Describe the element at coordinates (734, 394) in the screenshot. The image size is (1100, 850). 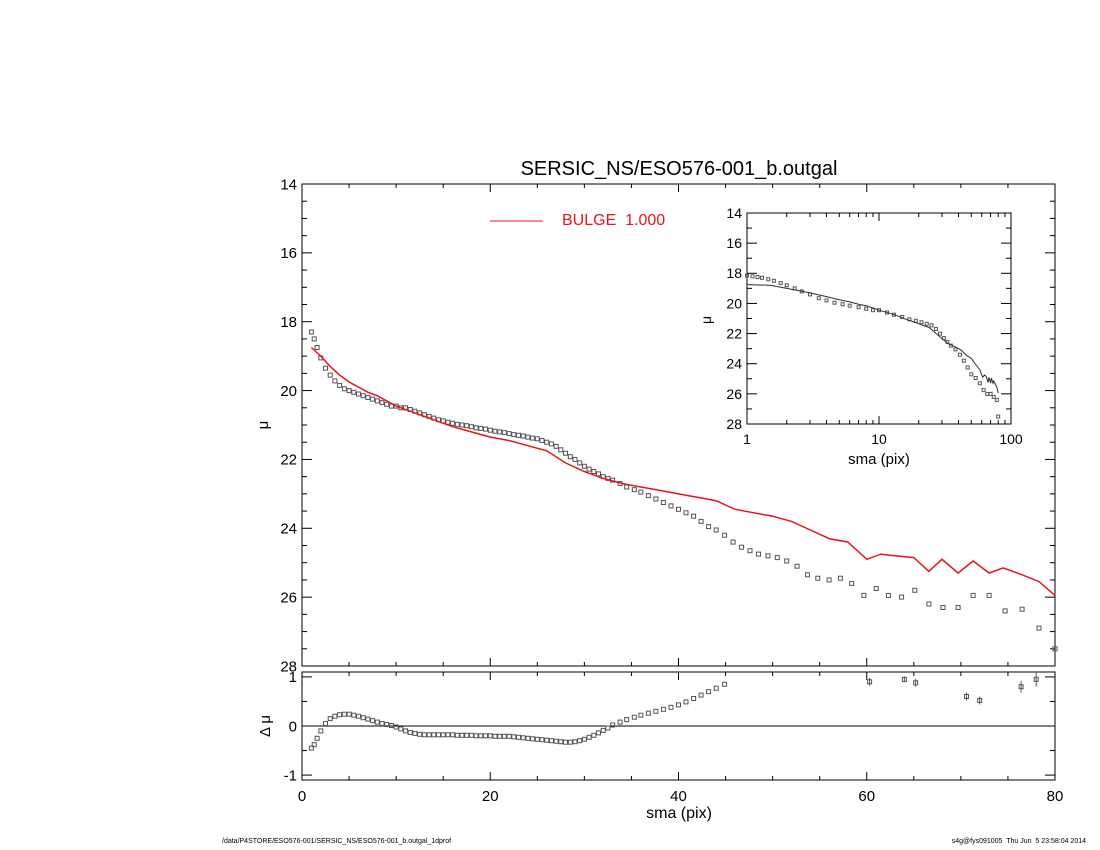
I see `y-tick-label: 26` at that location.